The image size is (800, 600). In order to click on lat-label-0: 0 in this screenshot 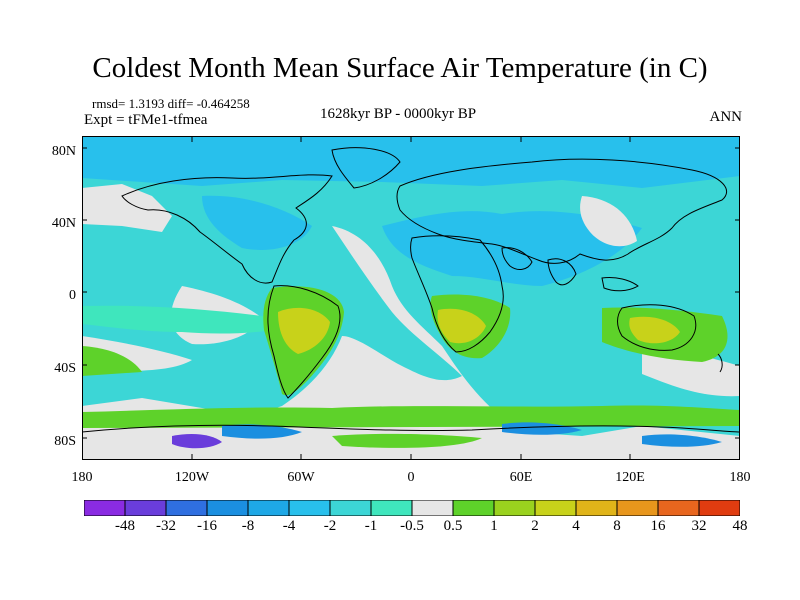, I will do `click(72, 295)`.